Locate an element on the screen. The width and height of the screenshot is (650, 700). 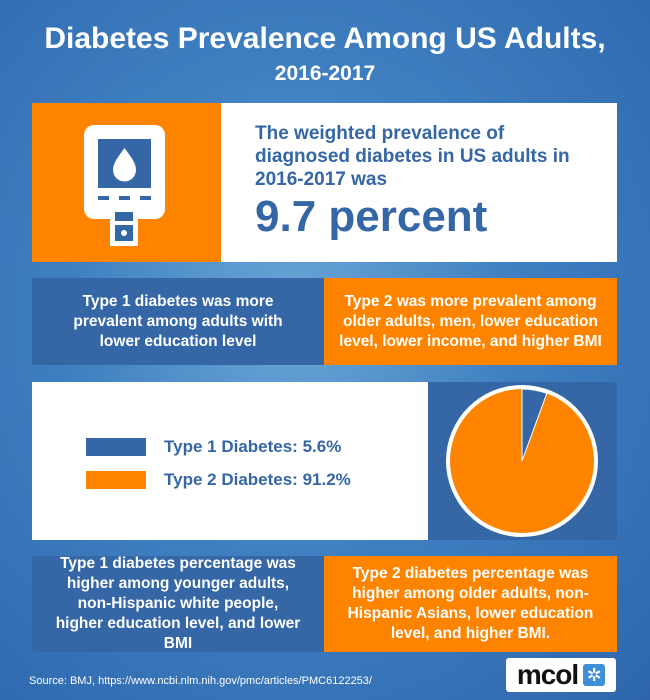
glucose-meter-icon is located at coordinates (124, 185).